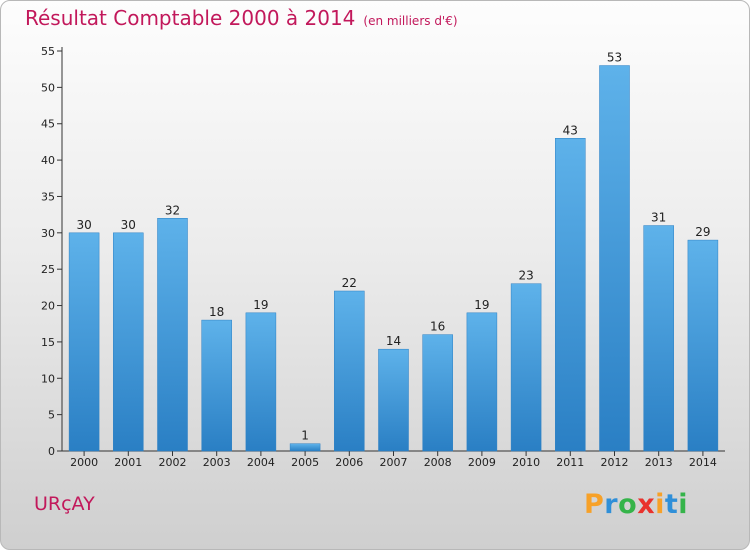  Describe the element at coordinates (615, 462) in the screenshot. I see `x-tick-label: 2012` at that location.